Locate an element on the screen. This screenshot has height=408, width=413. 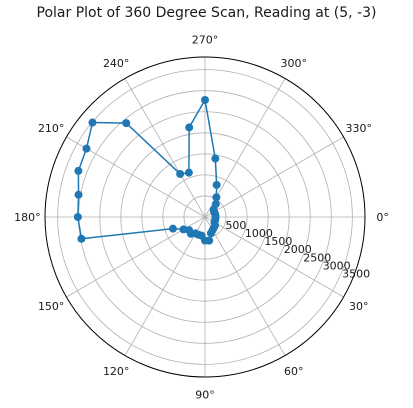
angular-tick-label: 300° is located at coordinates (294, 63).